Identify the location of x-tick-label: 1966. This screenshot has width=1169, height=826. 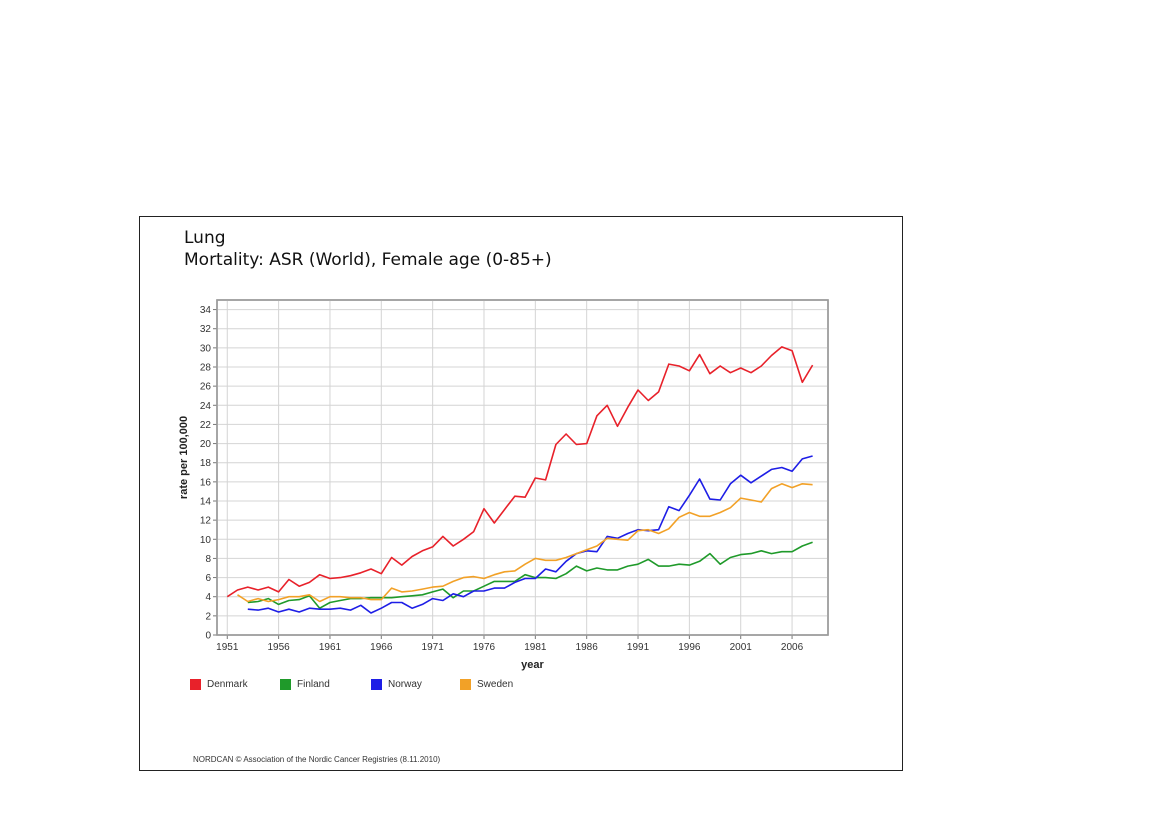
(381, 647).